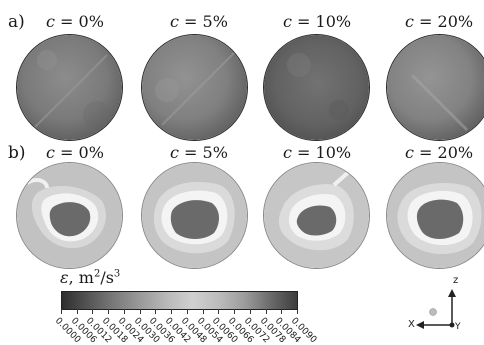 This screenshot has width=484, height=345. Describe the element at coordinates (16, 22) in the screenshot. I see `row-label-a: a)` at that location.